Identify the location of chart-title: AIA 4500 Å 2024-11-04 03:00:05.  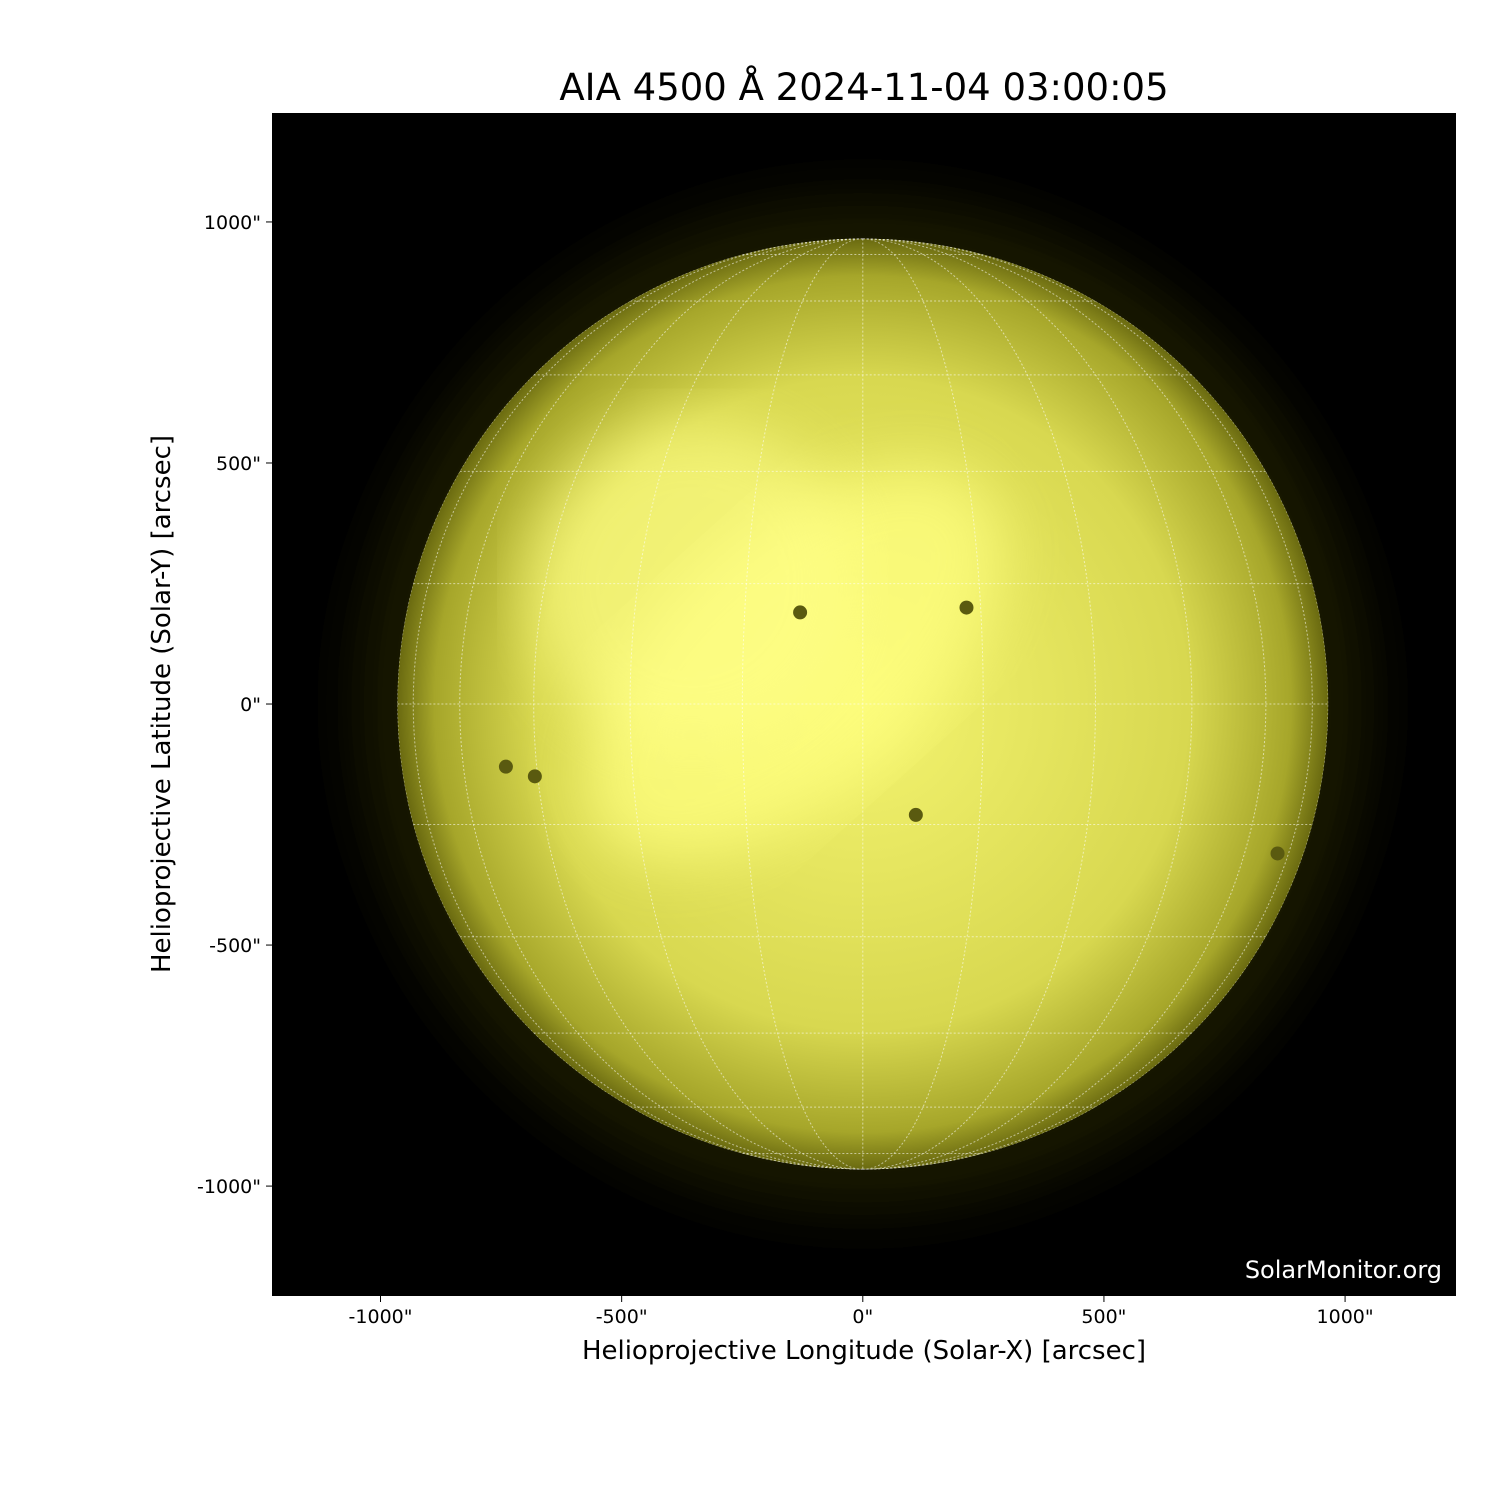
(864, 87).